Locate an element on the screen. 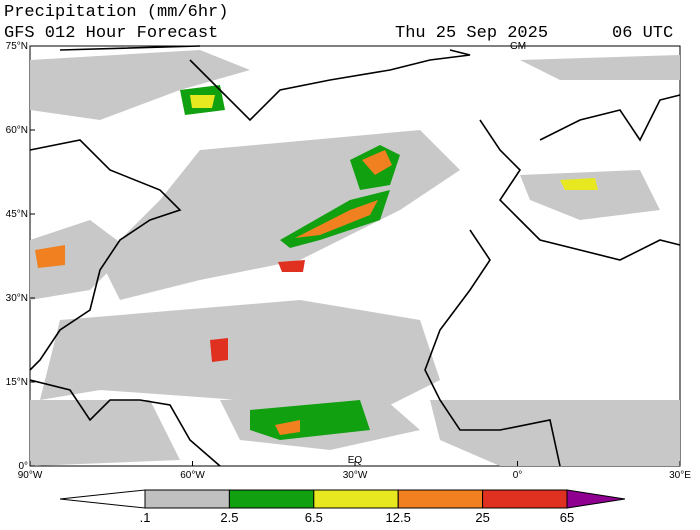  time: 06 UTC is located at coordinates (642, 33).